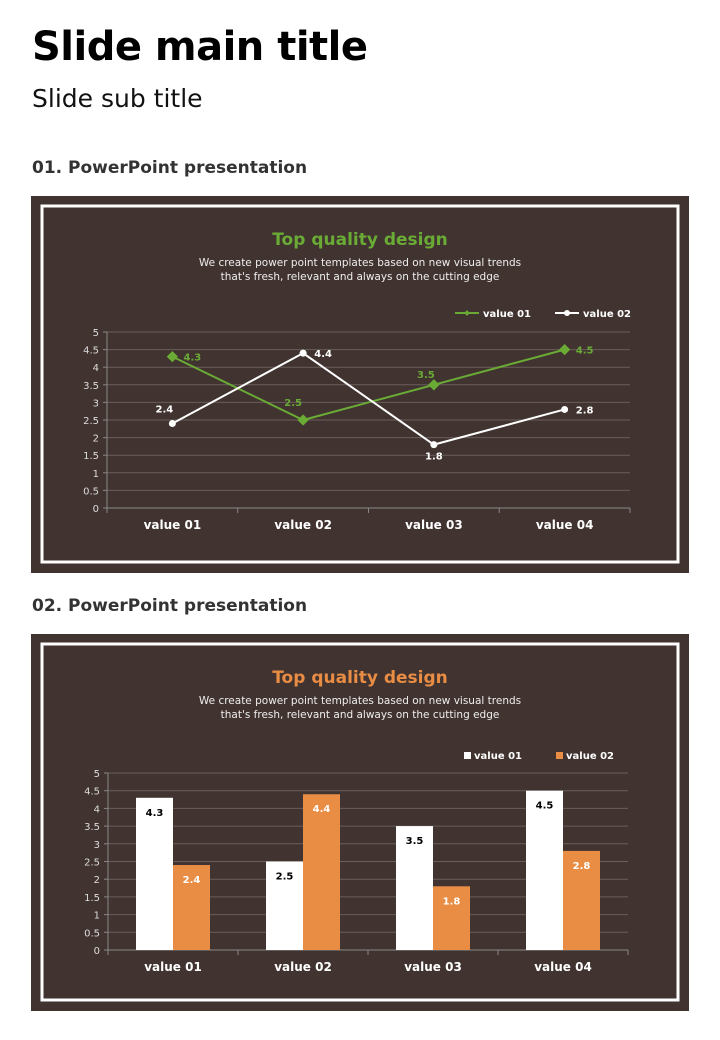 Image resolution: width=720 pixels, height=1040 pixels. I want to click on section-heading-1: 01. PowerPoint presentation, so click(170, 168).